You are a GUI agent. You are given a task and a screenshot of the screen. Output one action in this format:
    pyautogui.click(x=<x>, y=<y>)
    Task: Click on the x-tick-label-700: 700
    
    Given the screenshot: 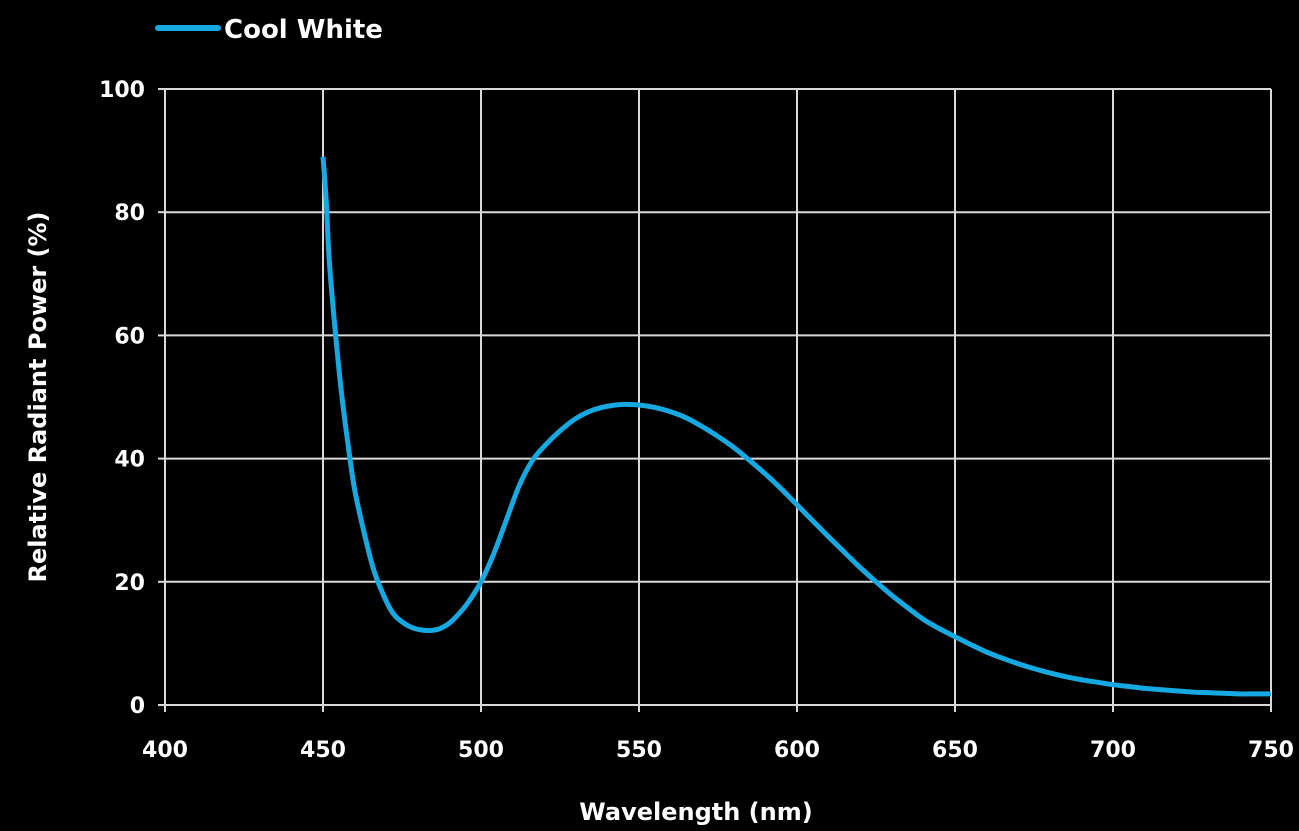 What is the action you would take?
    pyautogui.click(x=1113, y=750)
    